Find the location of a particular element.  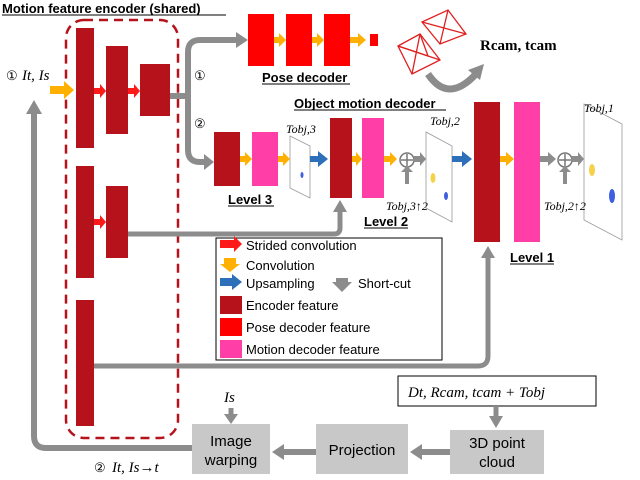

level2-motion-map is located at coordinates (439, 177).